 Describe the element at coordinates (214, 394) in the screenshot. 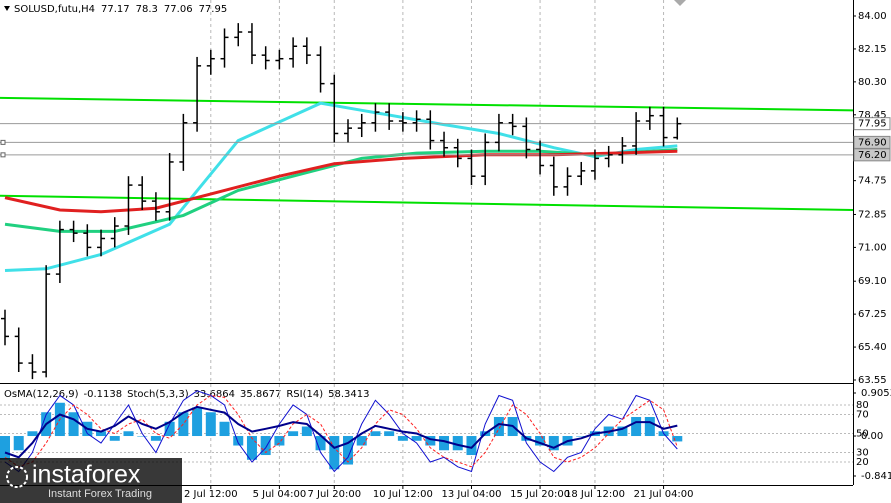

I see `indicator-value: 33.6864` at that location.